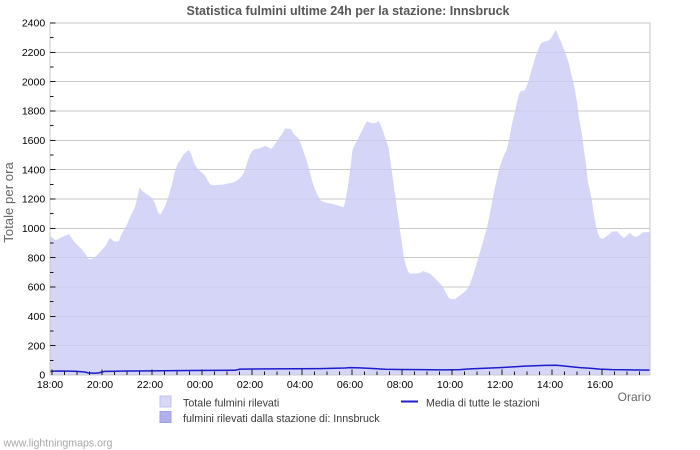 The width and height of the screenshot is (700, 450). What do you see at coordinates (37, 346) in the screenshot?
I see `svg-text: 200` at bounding box center [37, 346].